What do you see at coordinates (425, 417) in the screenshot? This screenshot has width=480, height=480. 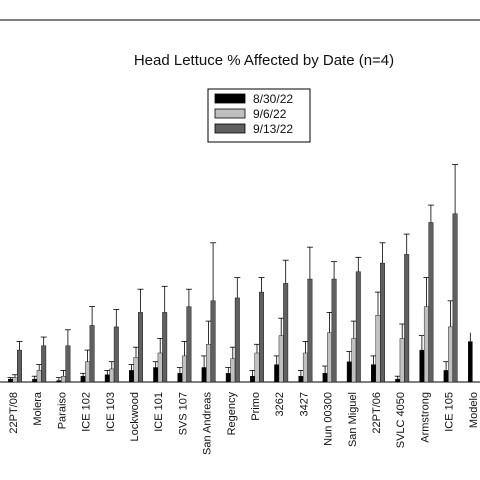 I see `x-tick-label-18: Armstrong` at bounding box center [425, 417].